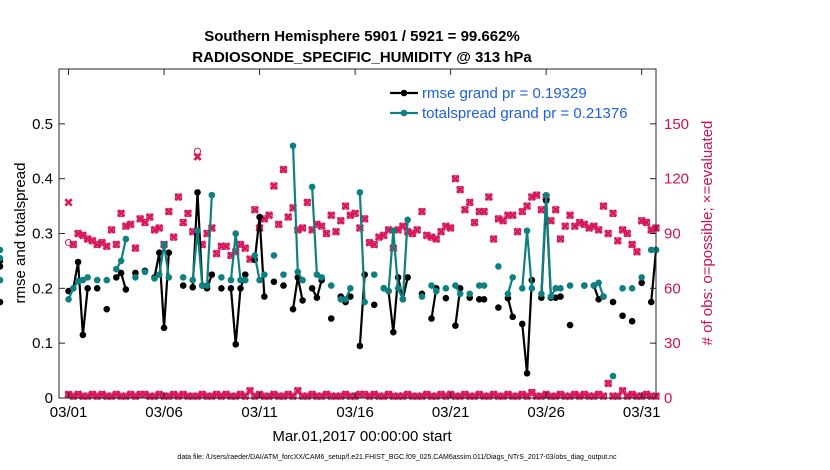 The image size is (830, 470). Describe the element at coordinates (362, 247) in the screenshot. I see `totalspread-line` at that location.